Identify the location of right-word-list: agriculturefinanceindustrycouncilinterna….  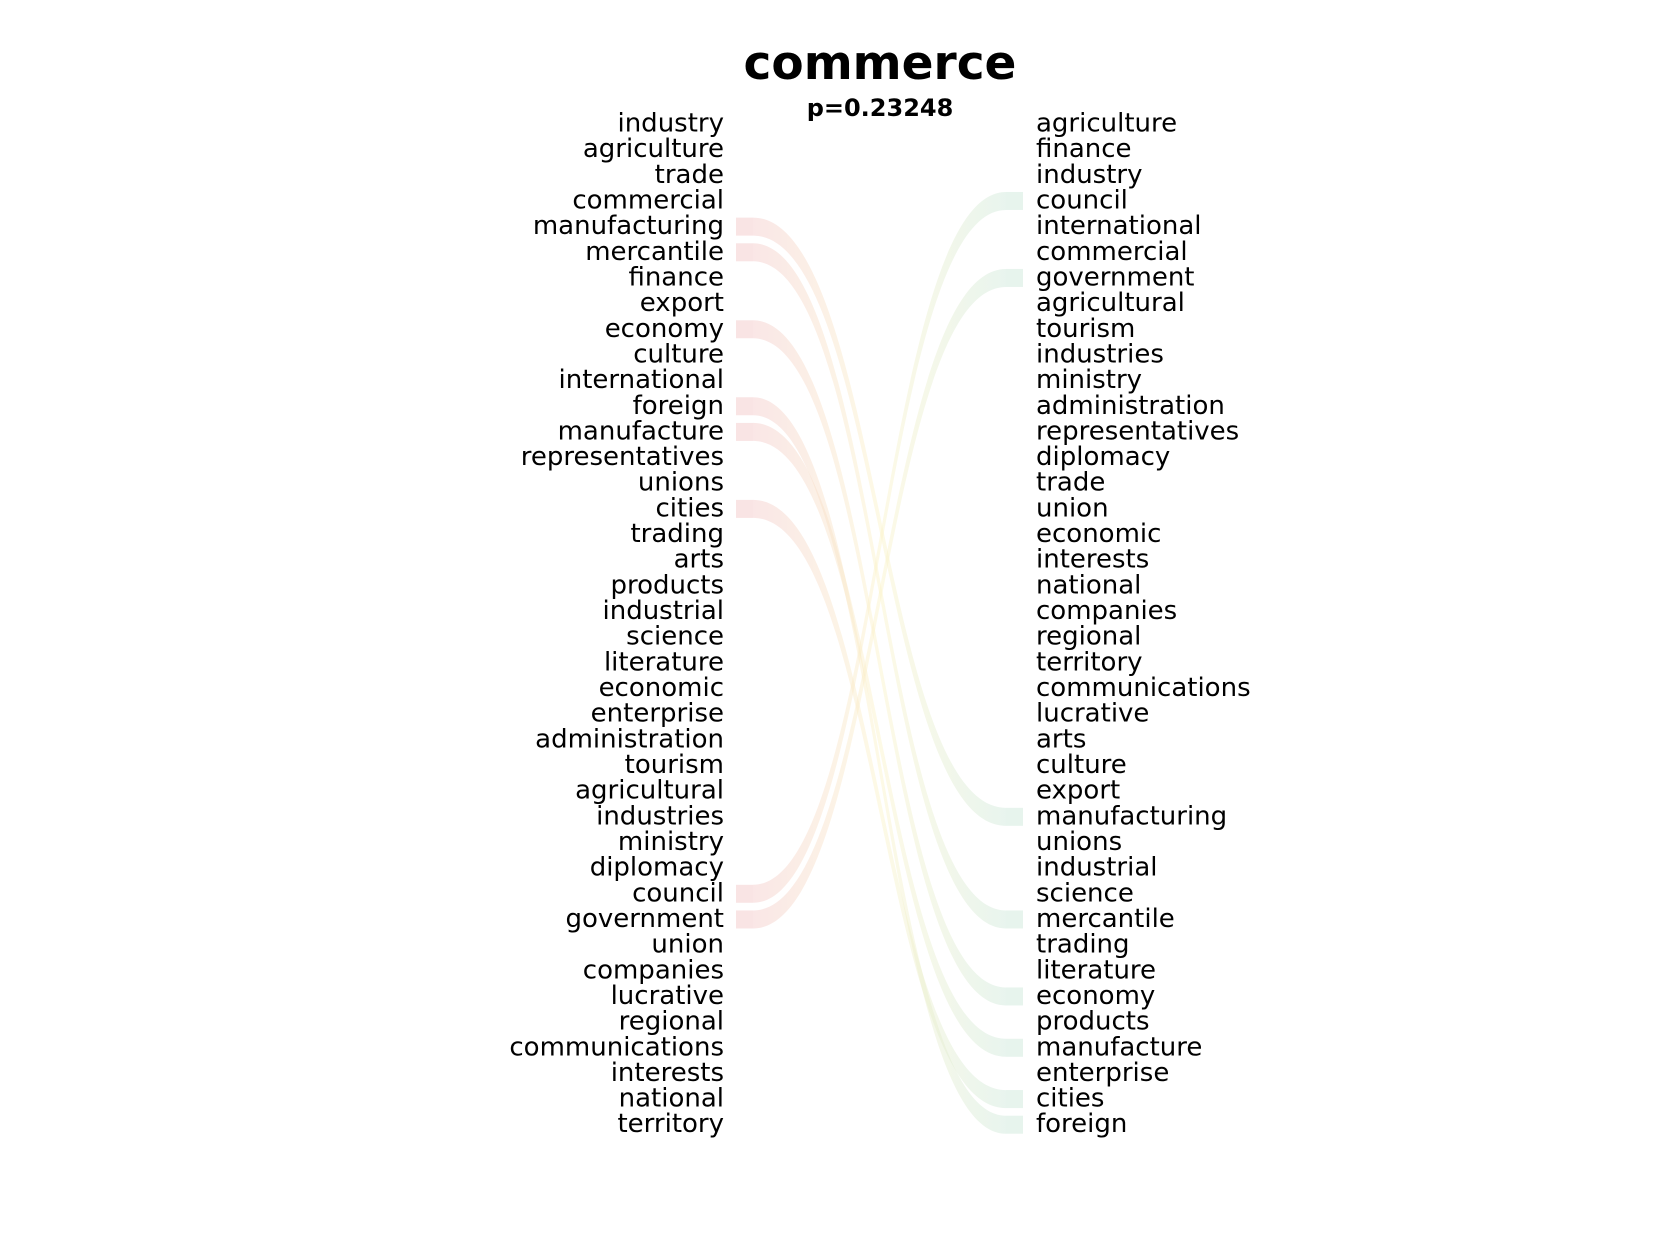
(1143, 624).